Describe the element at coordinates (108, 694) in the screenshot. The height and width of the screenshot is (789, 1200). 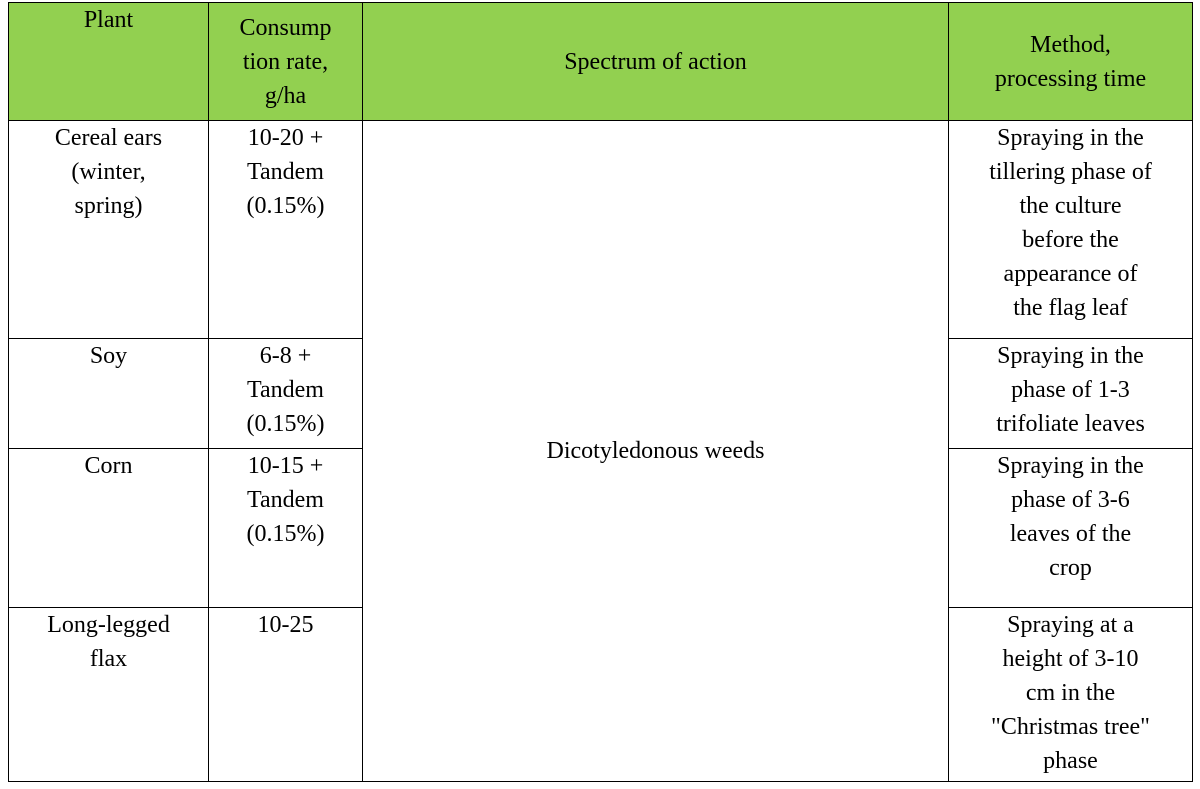
I see `plant-cell: Long-legged flax` at that location.